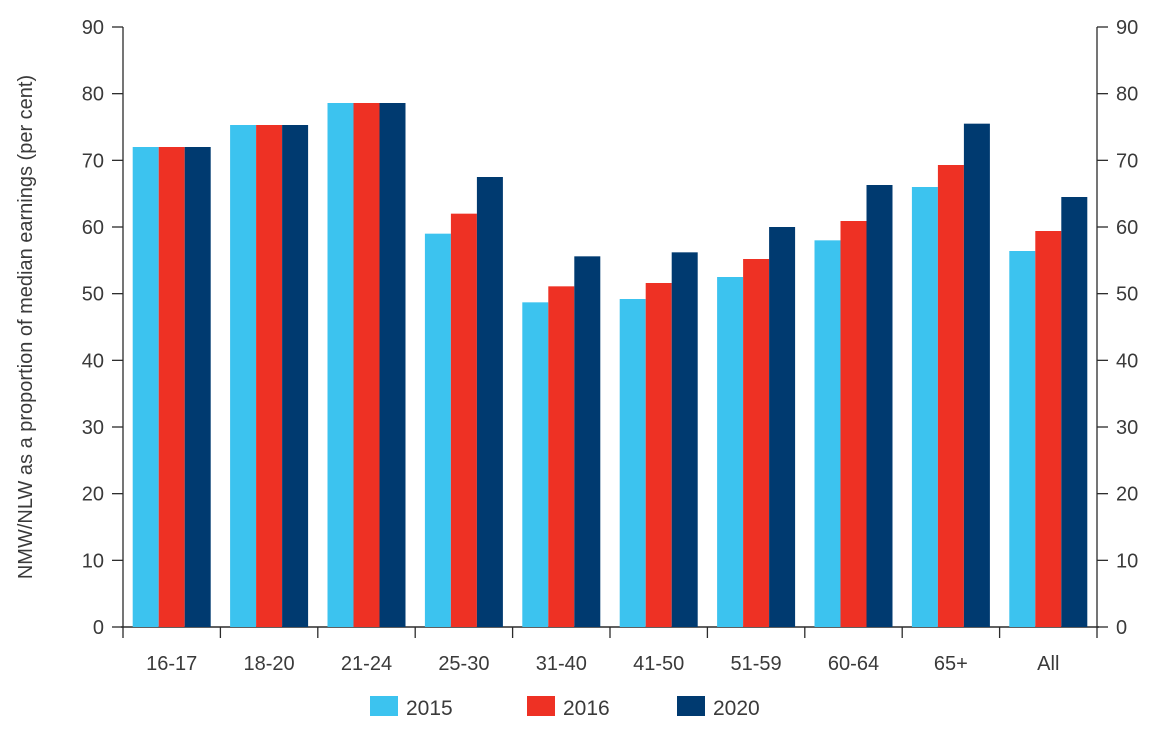  I want to click on legend-swatch-2020, so click(691, 706).